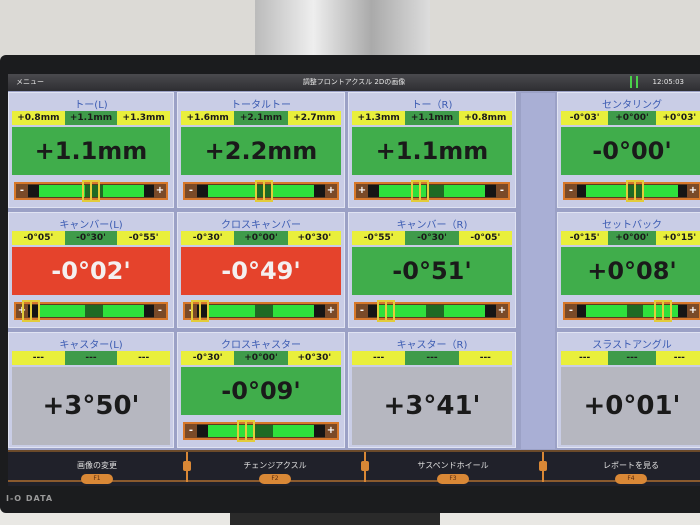 Image resolution: width=700 pixels, height=525 pixels. What do you see at coordinates (187, 467) in the screenshot?
I see `footer-separator` at bounding box center [187, 467].